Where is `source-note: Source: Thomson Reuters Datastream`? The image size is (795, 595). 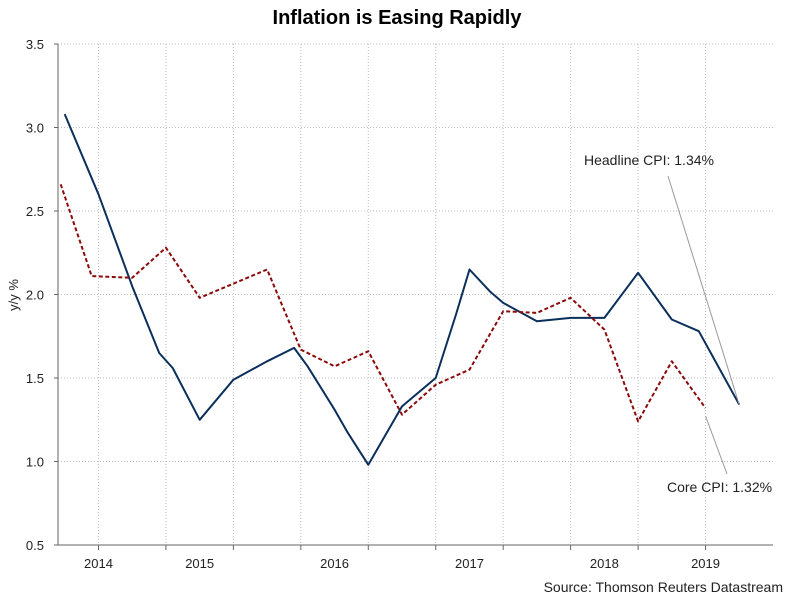
source-note: Source: Thomson Reuters Datastream is located at coordinates (663, 587).